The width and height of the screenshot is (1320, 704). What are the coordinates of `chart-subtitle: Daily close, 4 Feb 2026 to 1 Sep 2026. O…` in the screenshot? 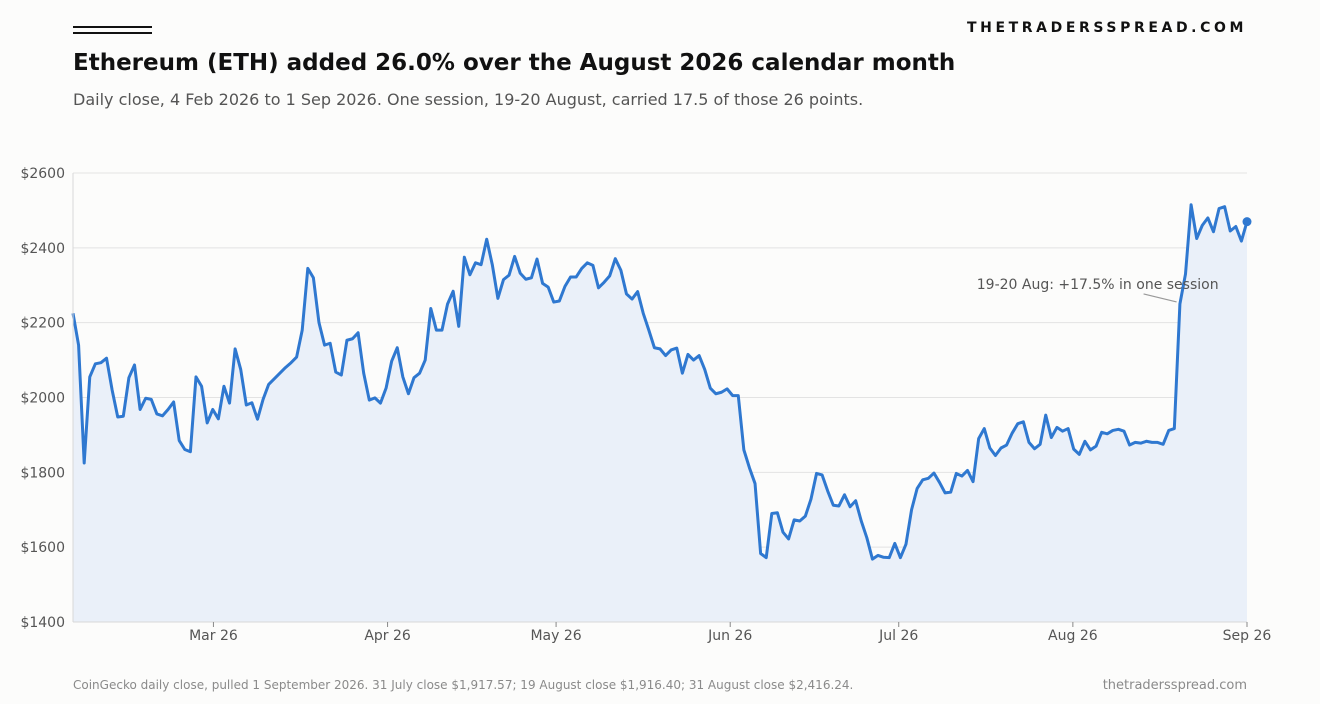 It's located at (468, 99).